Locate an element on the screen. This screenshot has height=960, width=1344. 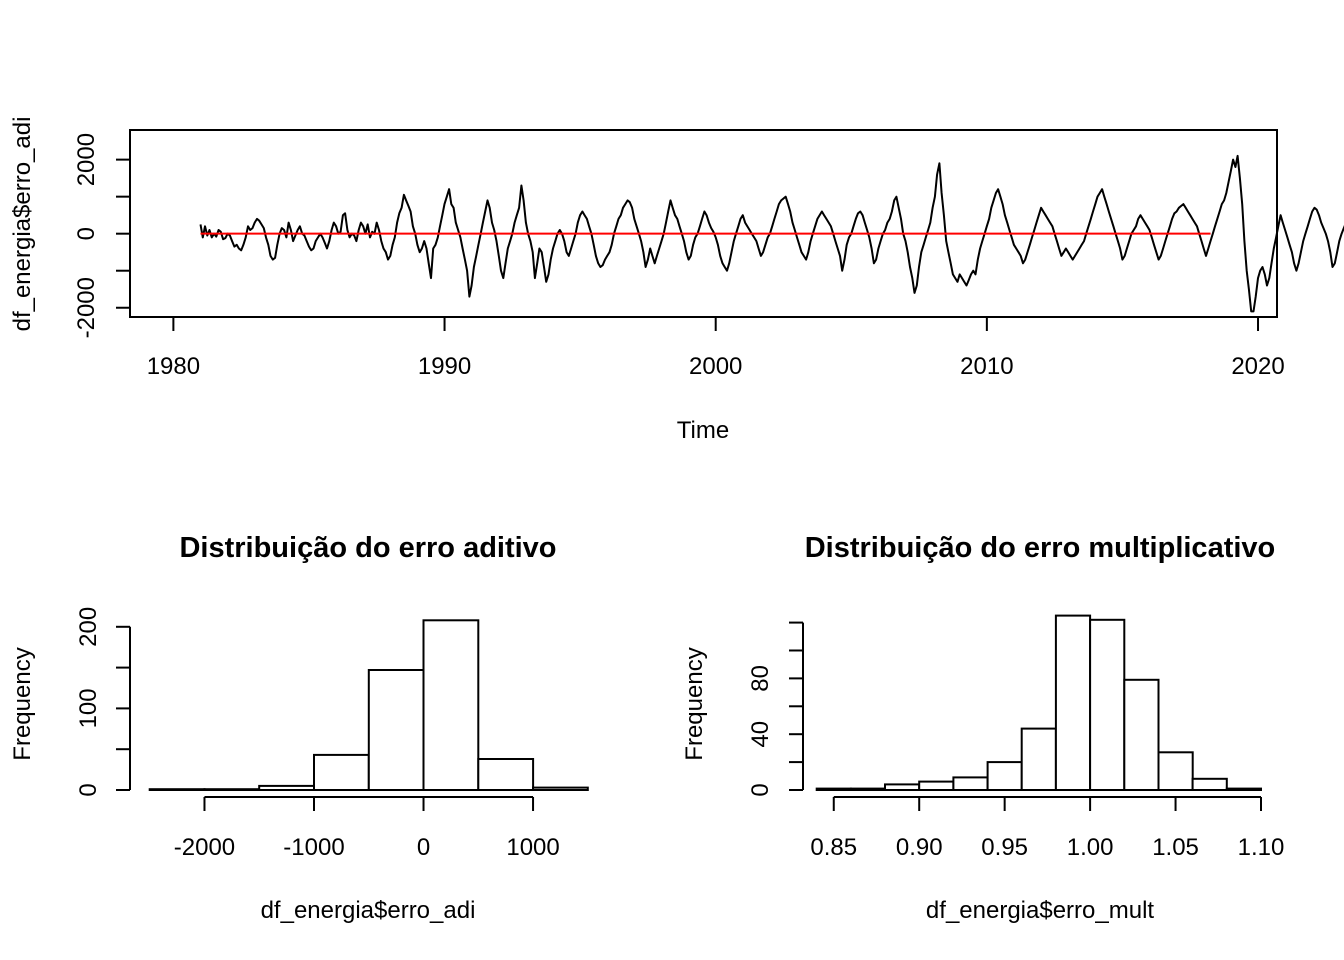
x-tick-label: 1.10 is located at coordinates (1261, 847).